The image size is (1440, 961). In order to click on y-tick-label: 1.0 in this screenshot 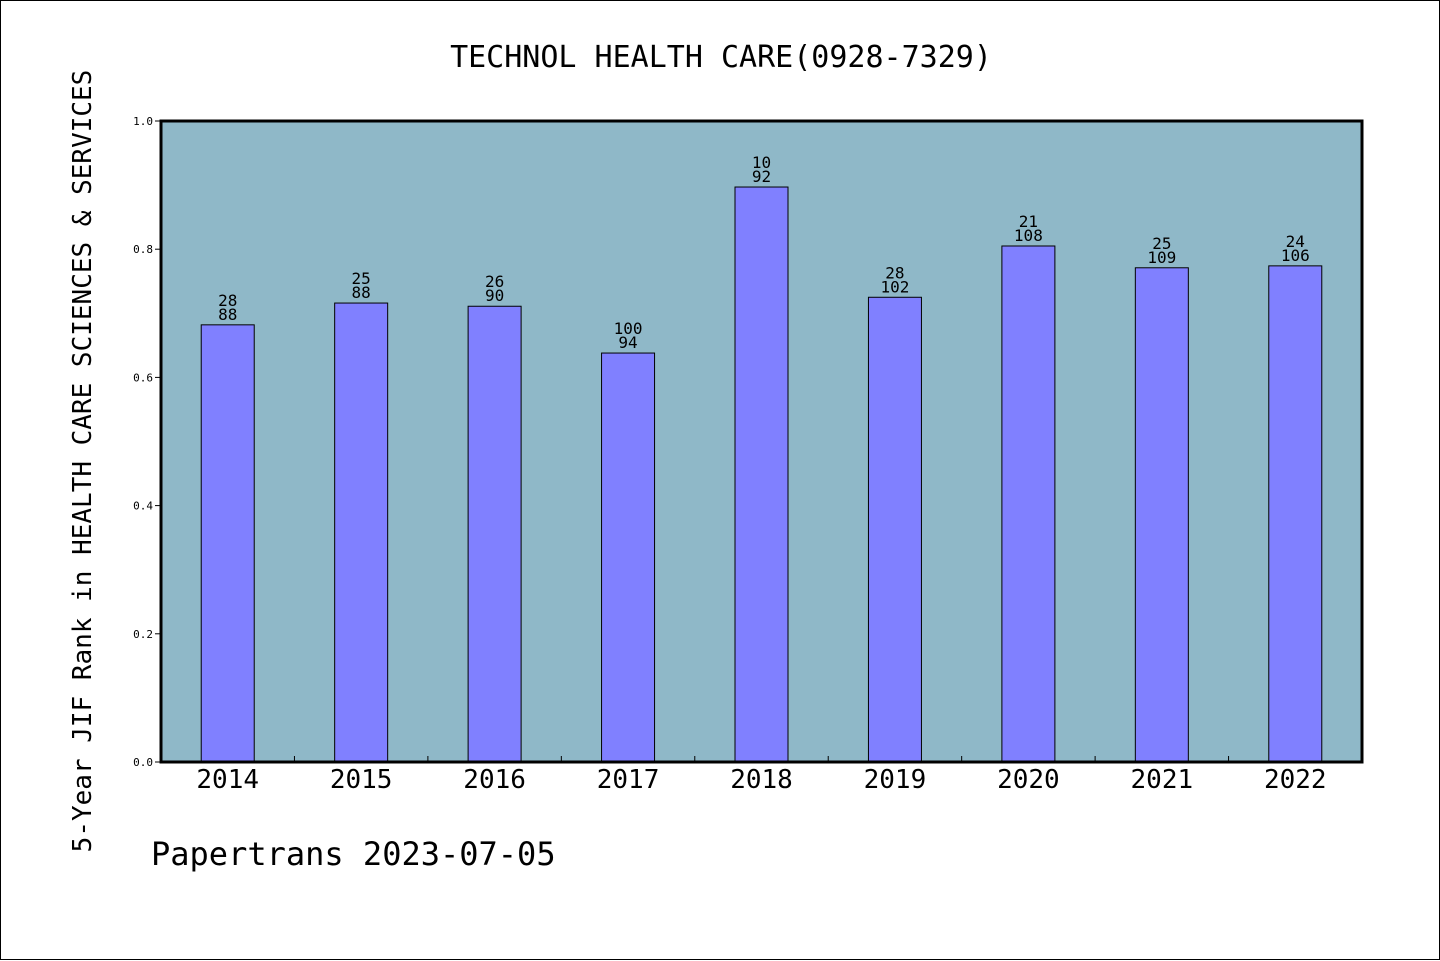, I will do `click(143, 121)`.